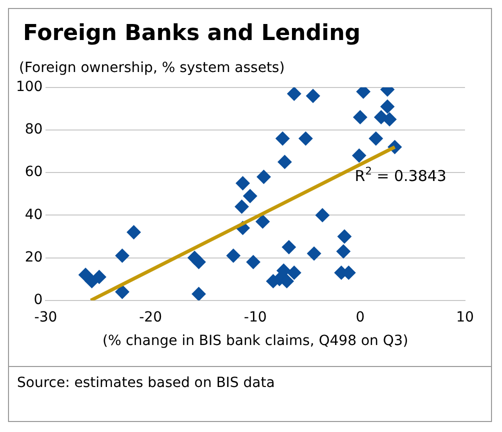 The height and width of the screenshot is (432, 502). Describe the element at coordinates (33, 172) in the screenshot. I see `y-tick-label: 60` at that location.